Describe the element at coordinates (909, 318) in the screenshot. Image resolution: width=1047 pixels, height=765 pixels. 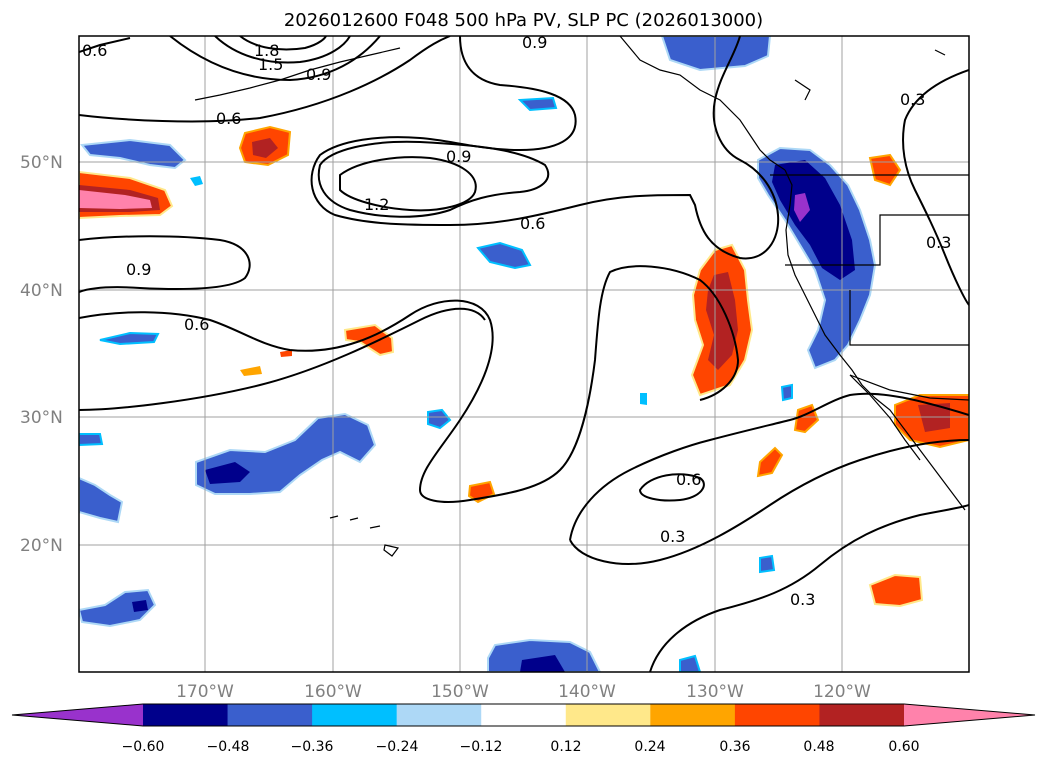
I see `us-state-border` at that location.